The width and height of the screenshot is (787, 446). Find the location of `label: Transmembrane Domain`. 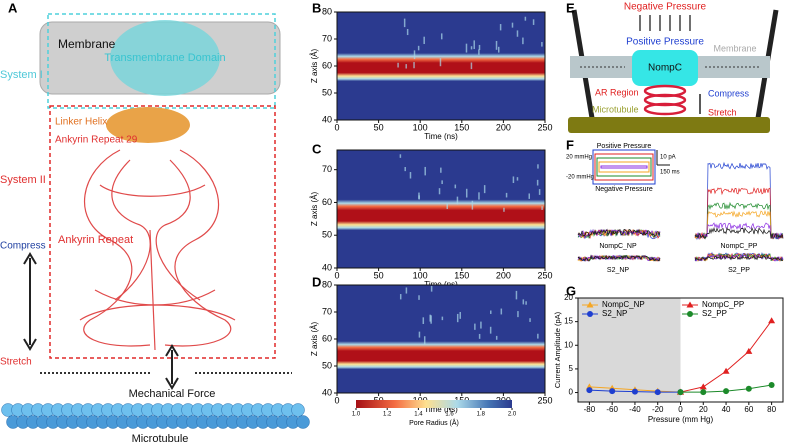

label: Transmembrane Domain is located at coordinates (164, 58).